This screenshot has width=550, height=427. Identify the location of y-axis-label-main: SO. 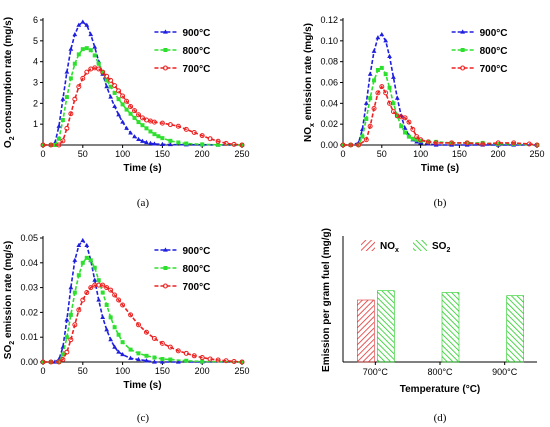
(8, 352).